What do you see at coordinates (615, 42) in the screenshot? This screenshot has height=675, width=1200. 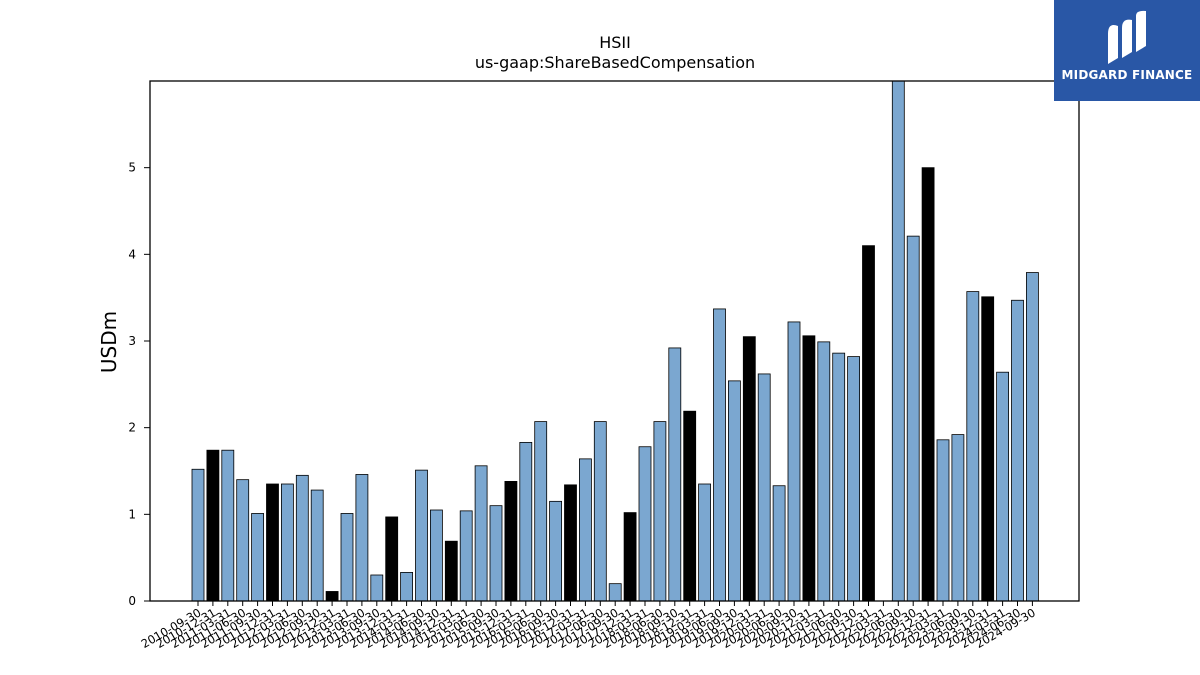 I see `chart-title: HSII` at bounding box center [615, 42].